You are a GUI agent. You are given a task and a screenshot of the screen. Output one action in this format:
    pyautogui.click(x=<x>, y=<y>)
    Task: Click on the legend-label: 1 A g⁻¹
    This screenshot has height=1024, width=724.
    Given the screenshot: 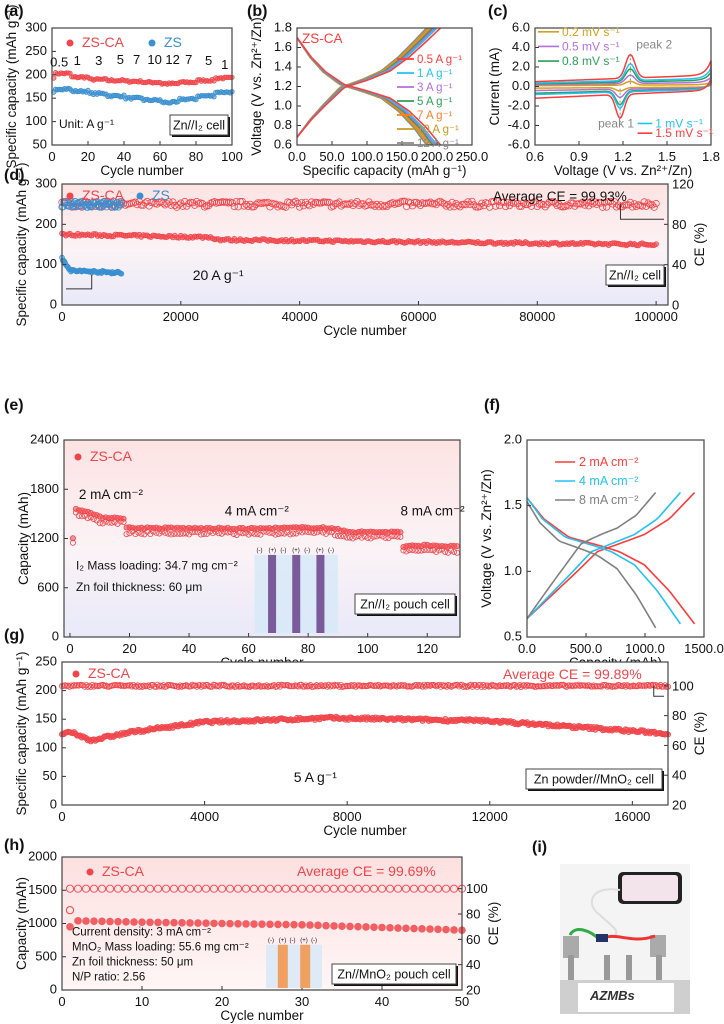 What is the action you would take?
    pyautogui.click(x=435, y=74)
    